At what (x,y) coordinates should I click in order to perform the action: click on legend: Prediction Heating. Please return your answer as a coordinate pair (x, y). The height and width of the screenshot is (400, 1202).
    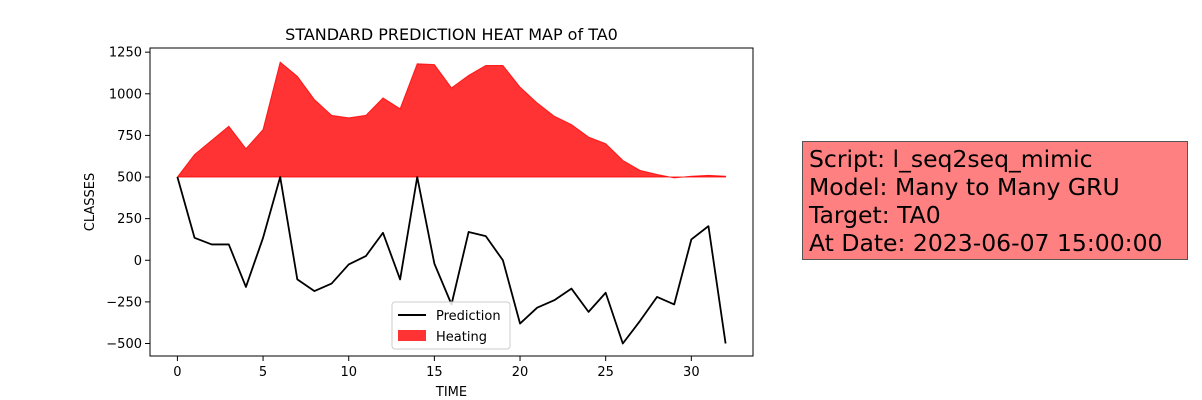
    Looking at the image, I should click on (451, 325).